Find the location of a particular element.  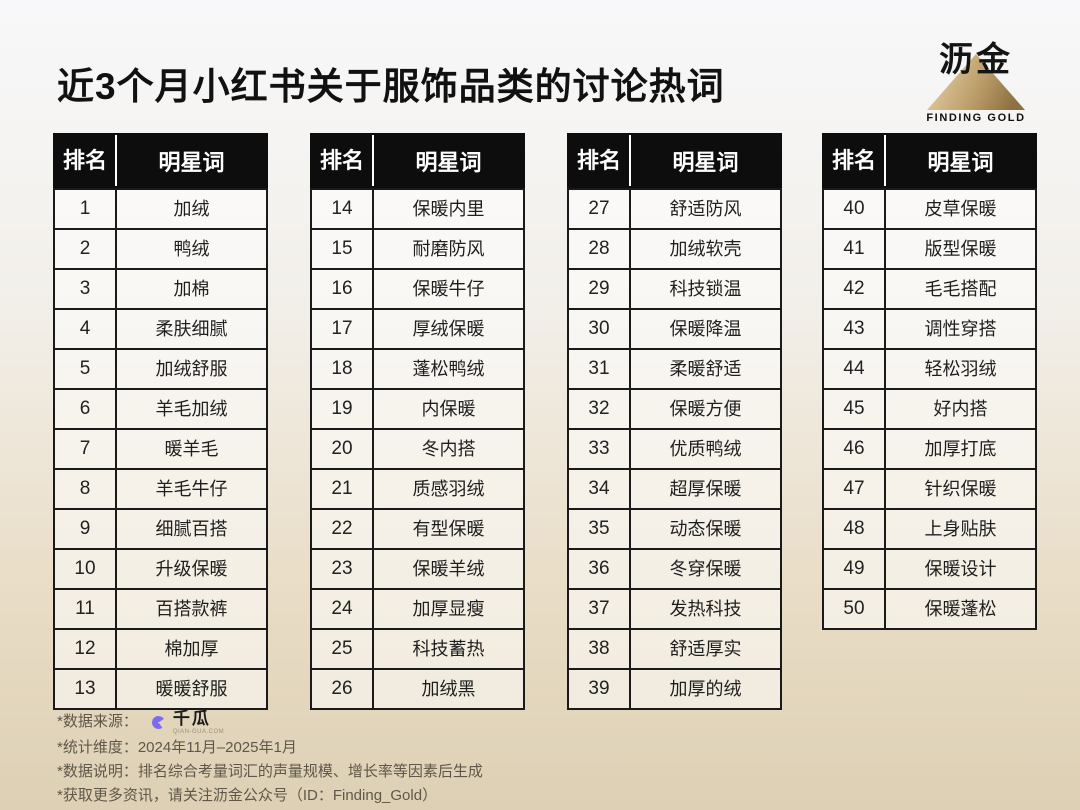

table-row: 27 舒适防风 is located at coordinates (674, 209).